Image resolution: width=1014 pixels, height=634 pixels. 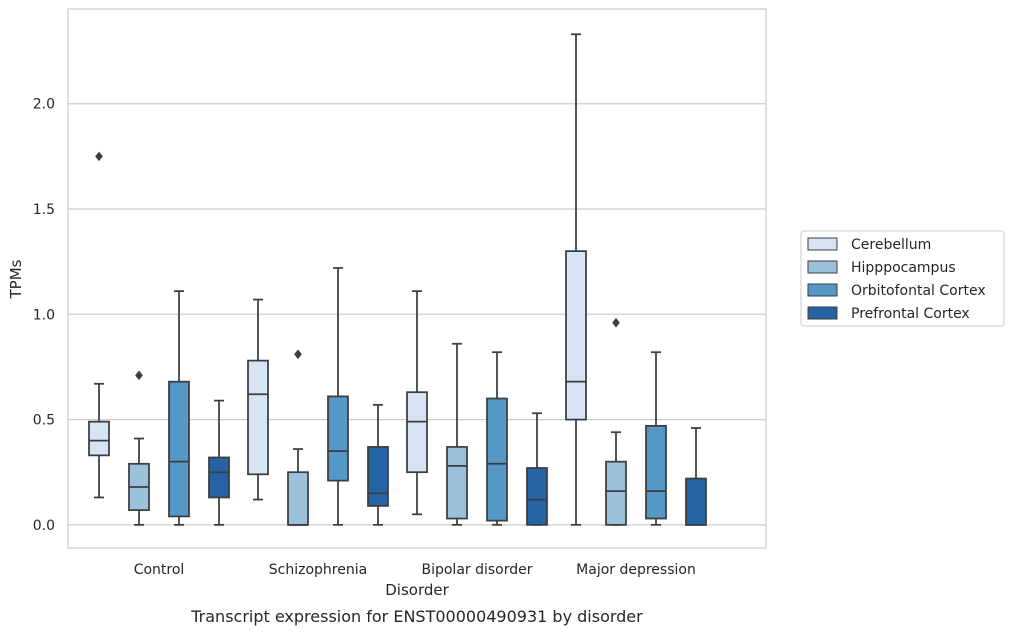 I want to click on x-tick-label: Control, so click(x=159, y=570).